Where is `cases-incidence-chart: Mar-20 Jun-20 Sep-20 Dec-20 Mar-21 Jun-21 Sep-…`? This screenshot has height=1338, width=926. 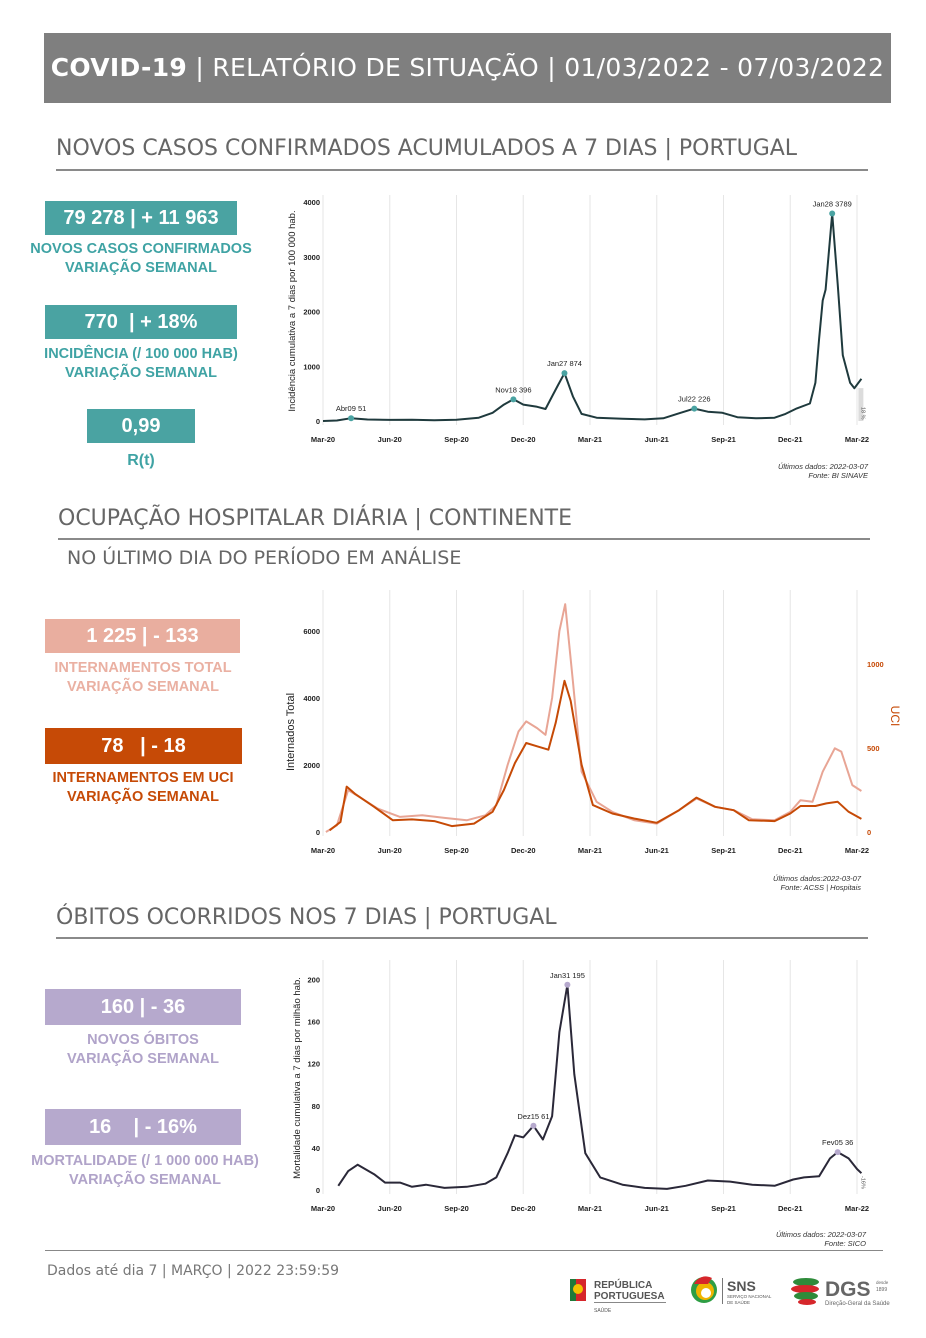 cases-incidence-chart: Mar-20 Jun-20 Sep-20 Dec-20 Mar-21 Jun-21 Sep-… is located at coordinates (578, 319).